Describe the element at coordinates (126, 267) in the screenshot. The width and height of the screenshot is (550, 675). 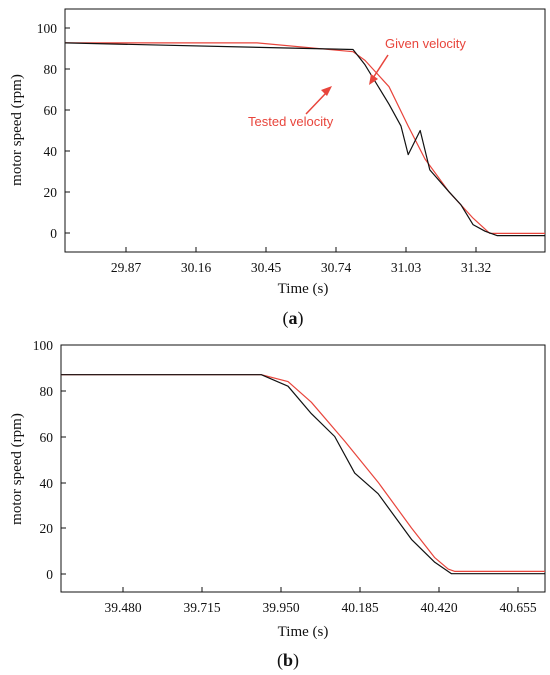
I see `x-tick-label: 29.87` at that location.